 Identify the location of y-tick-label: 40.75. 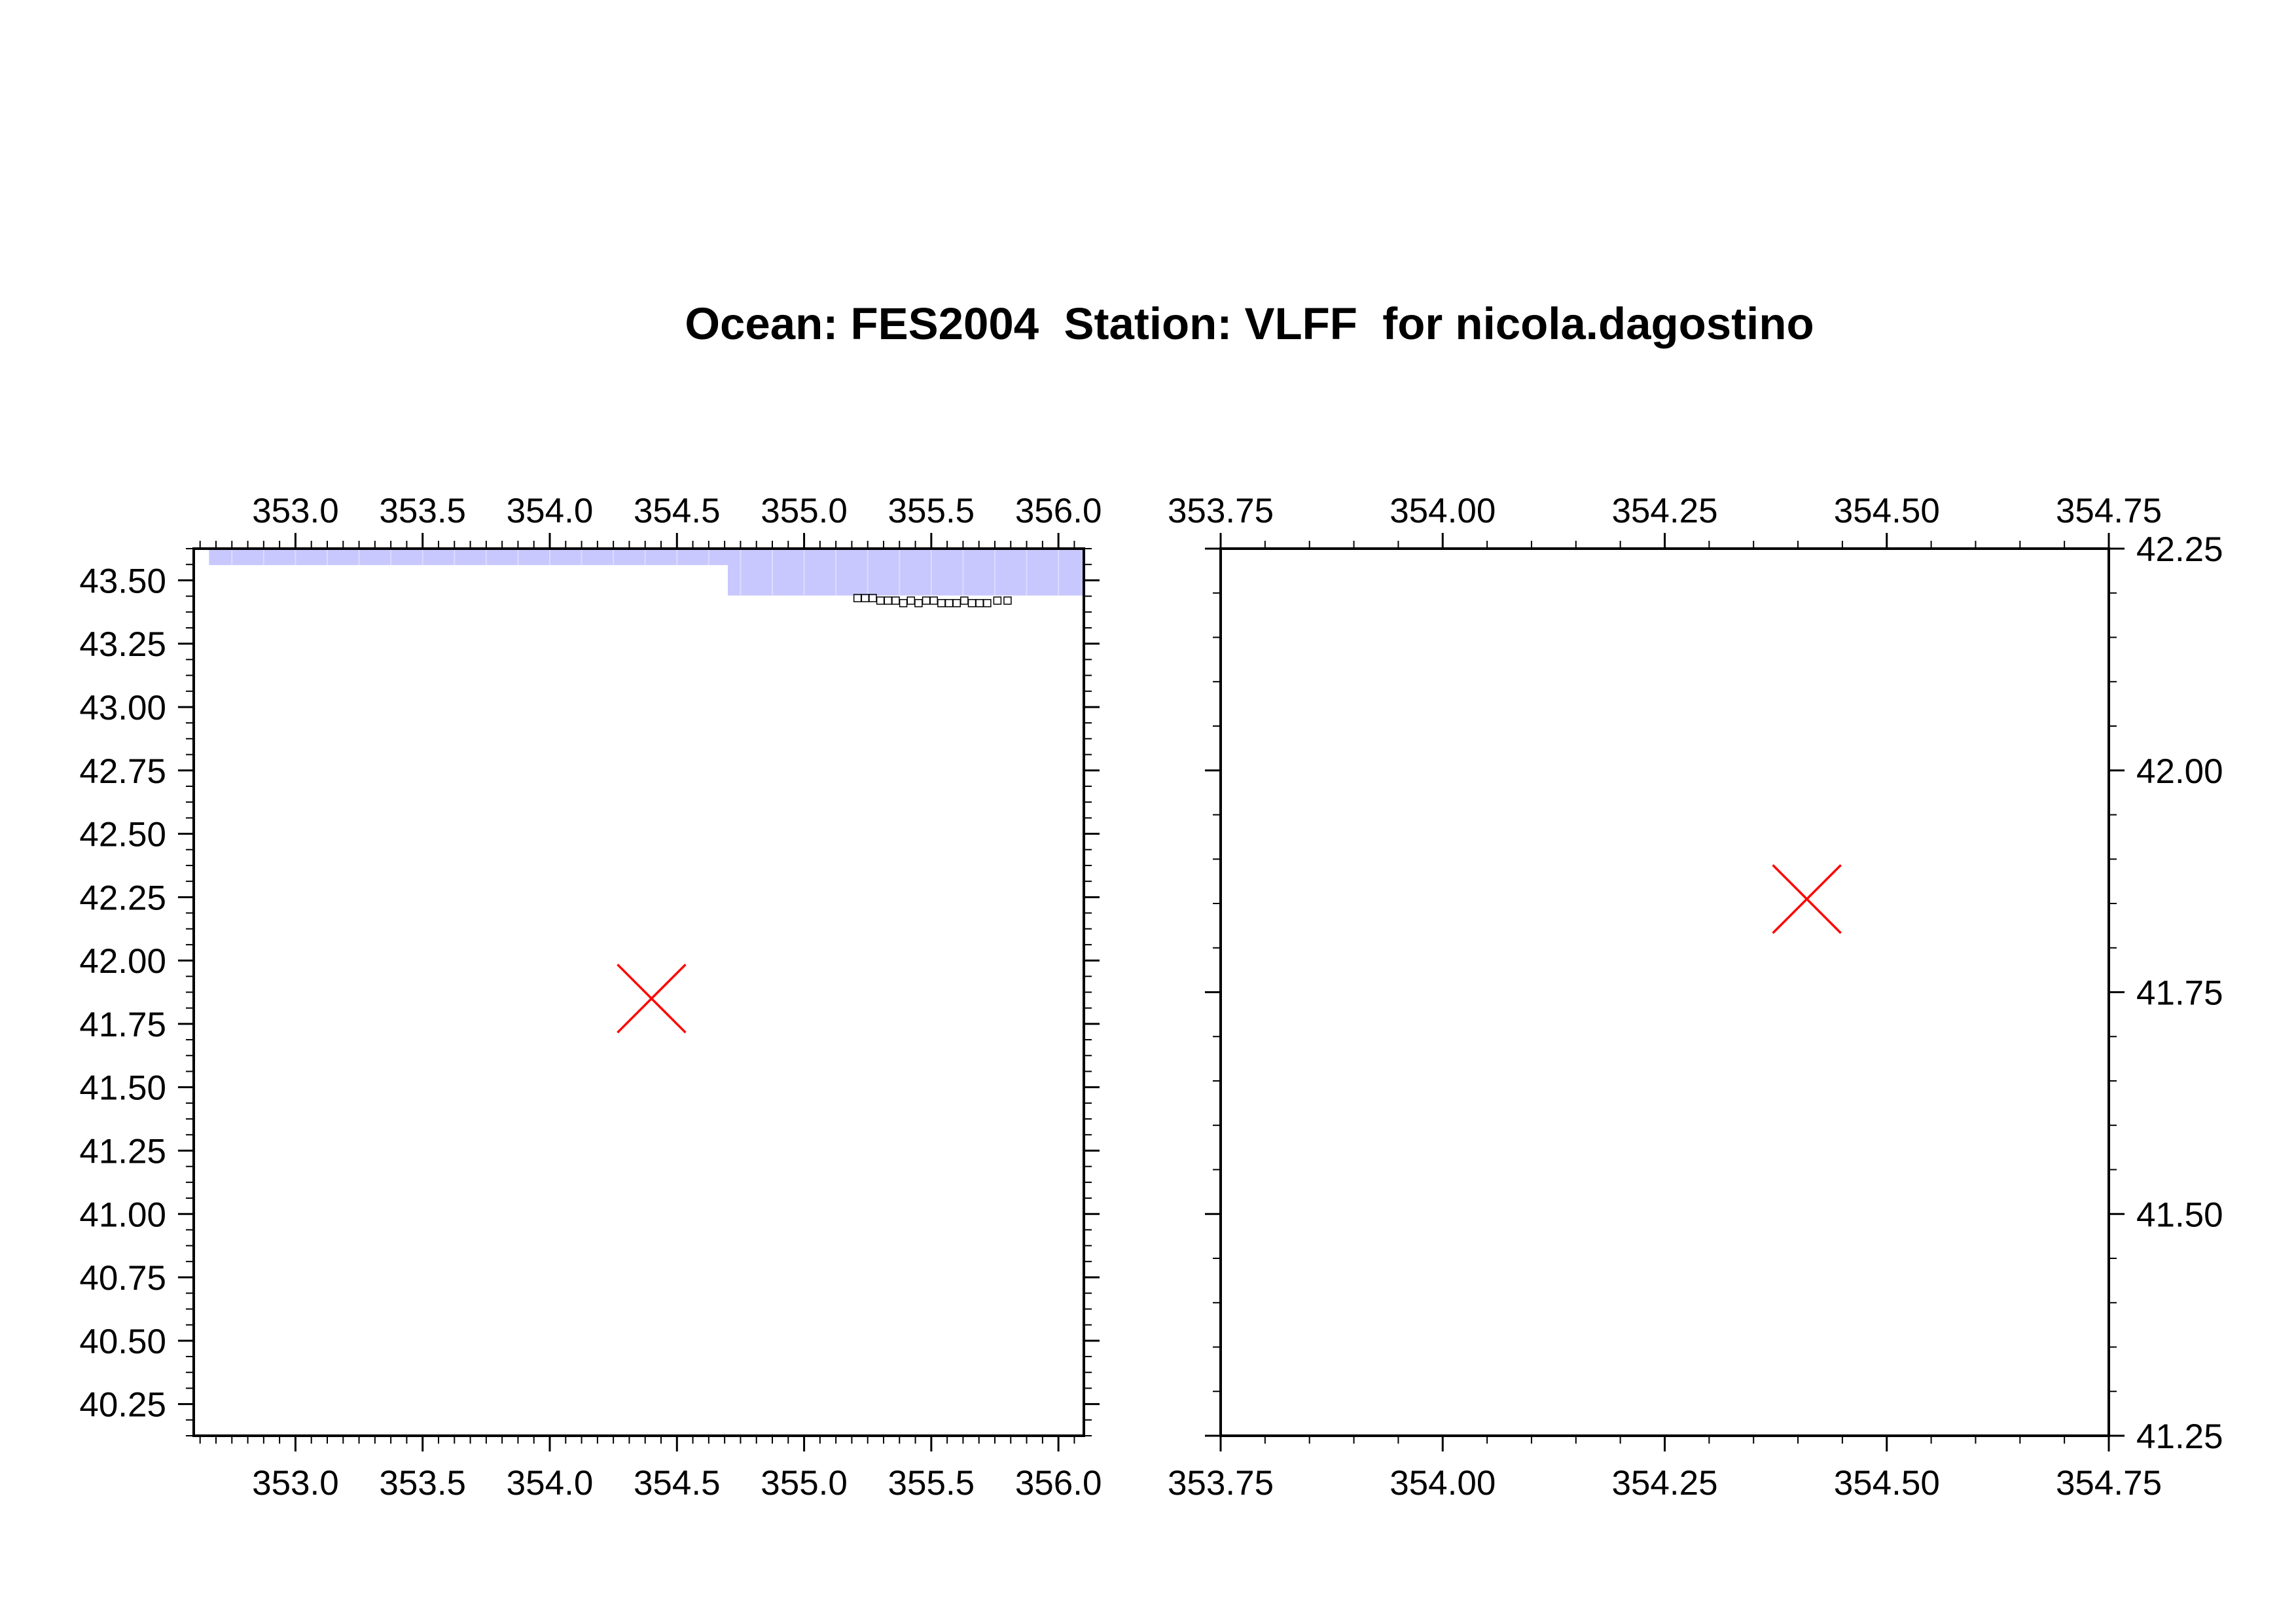
(122, 1278).